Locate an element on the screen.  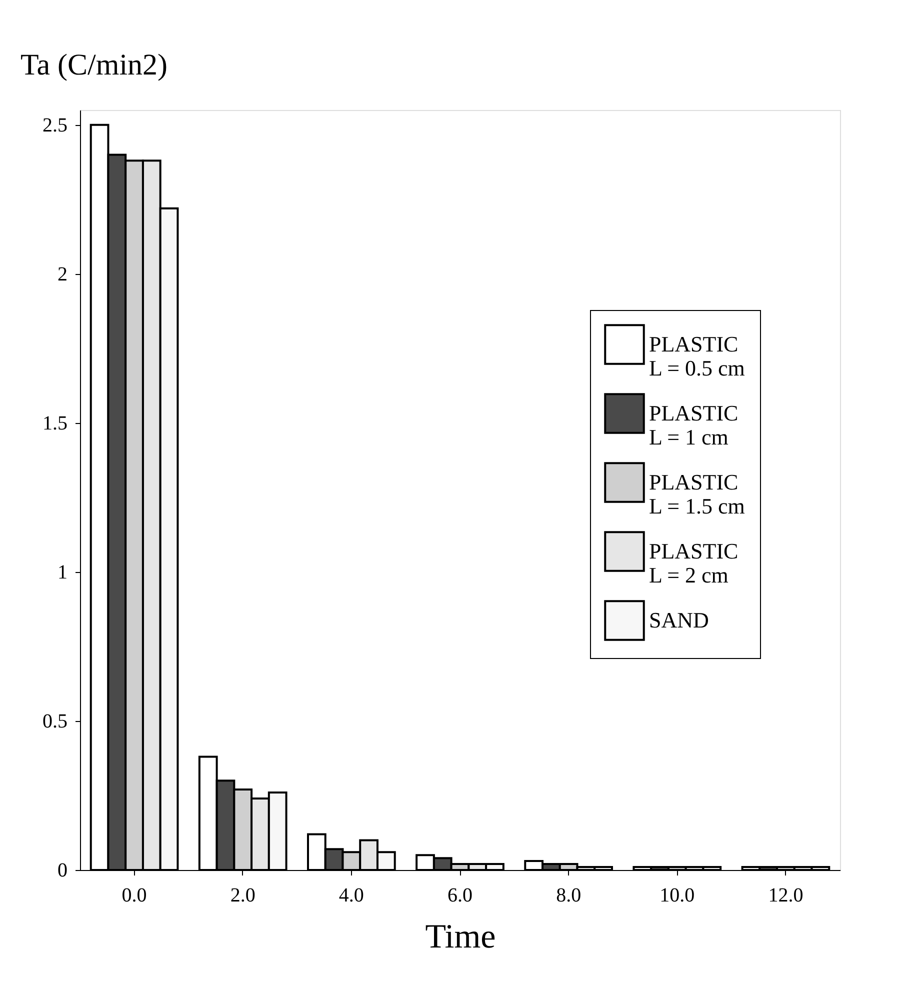
x-tick-label: 0.0 is located at coordinates (134, 895).